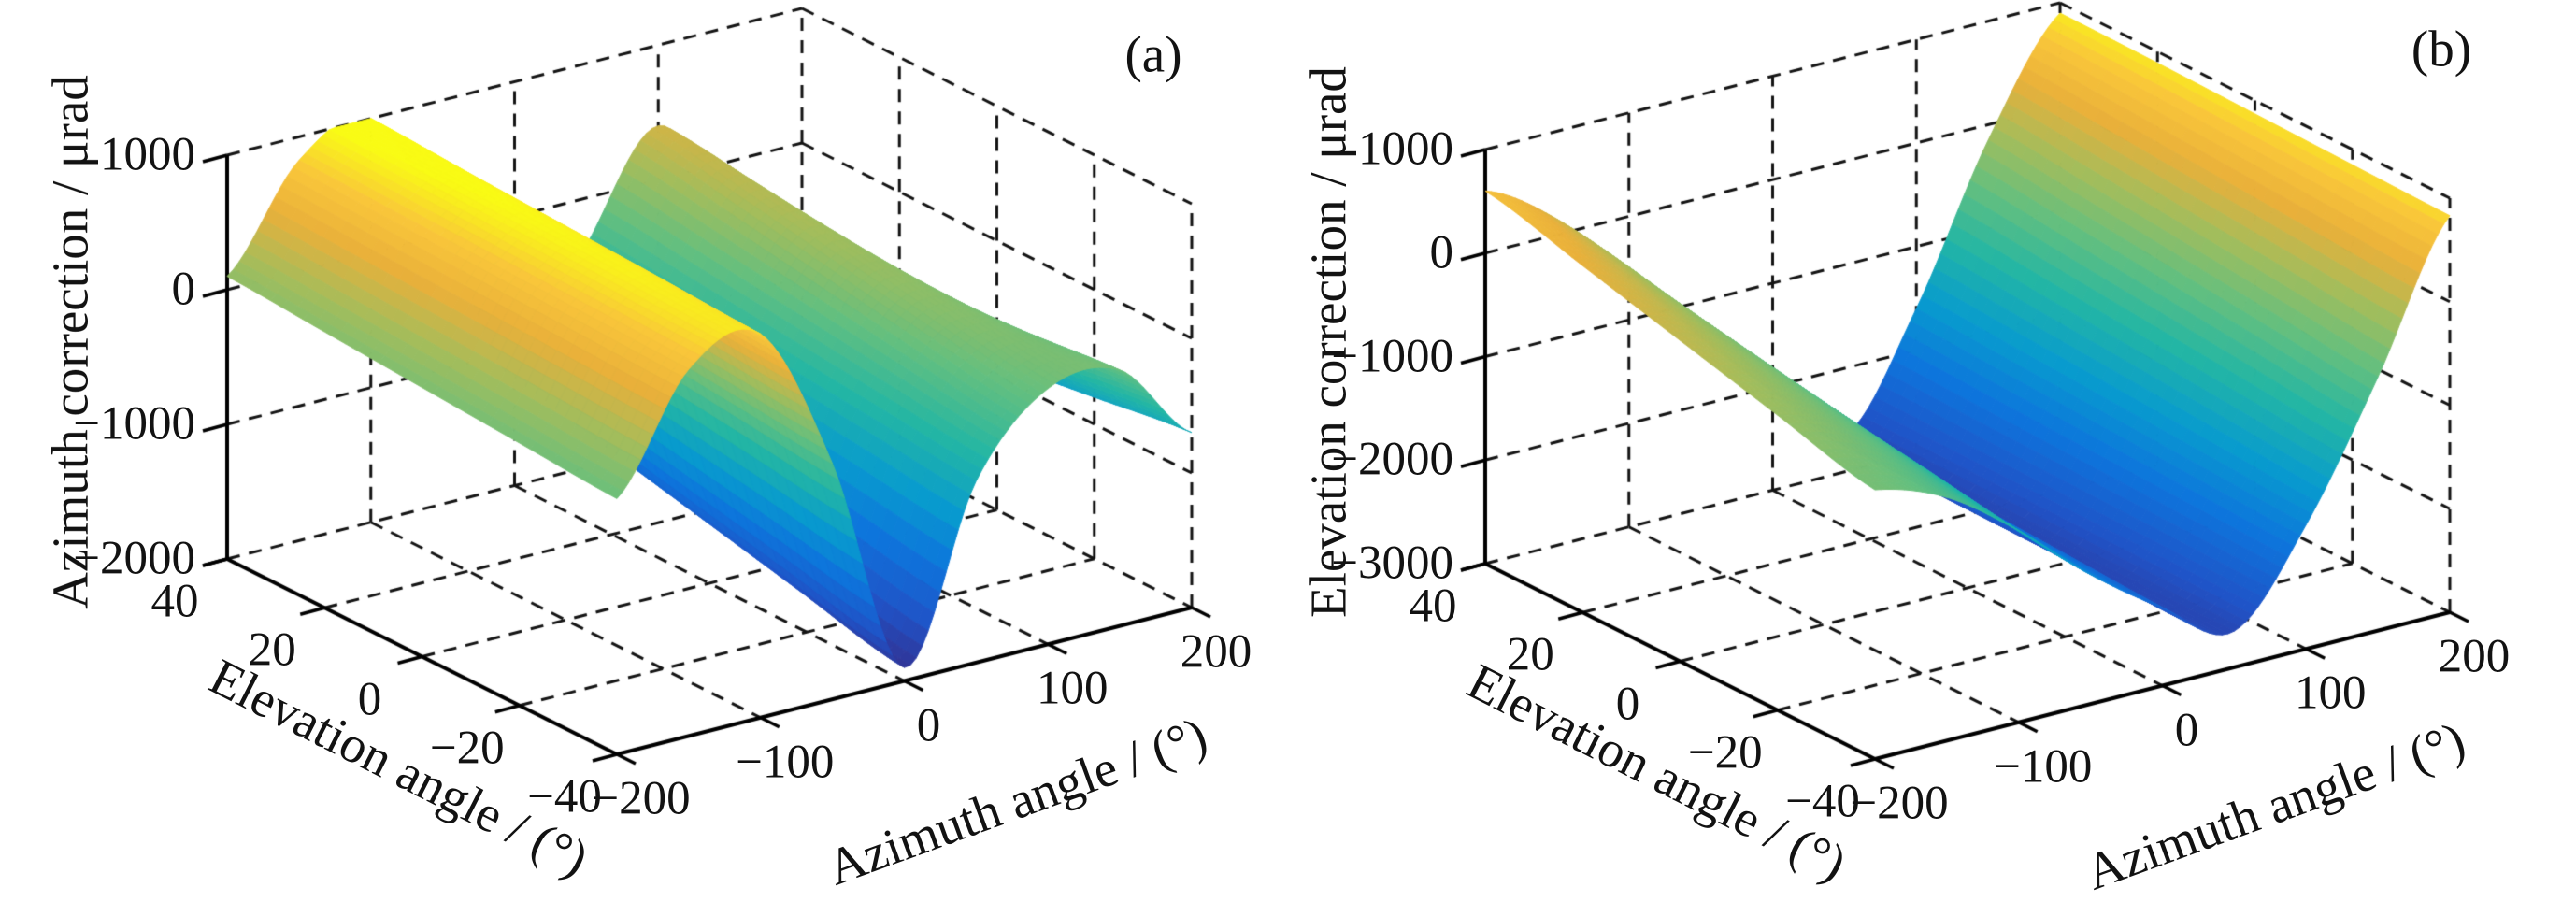 The image size is (2576, 902). I want to click on panel-letter-a: (a), so click(1153, 54).